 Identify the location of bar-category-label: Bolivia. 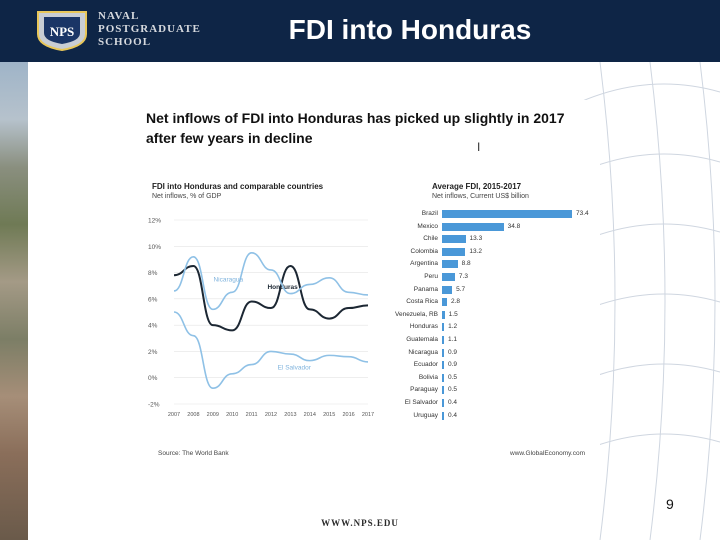
(428, 377).